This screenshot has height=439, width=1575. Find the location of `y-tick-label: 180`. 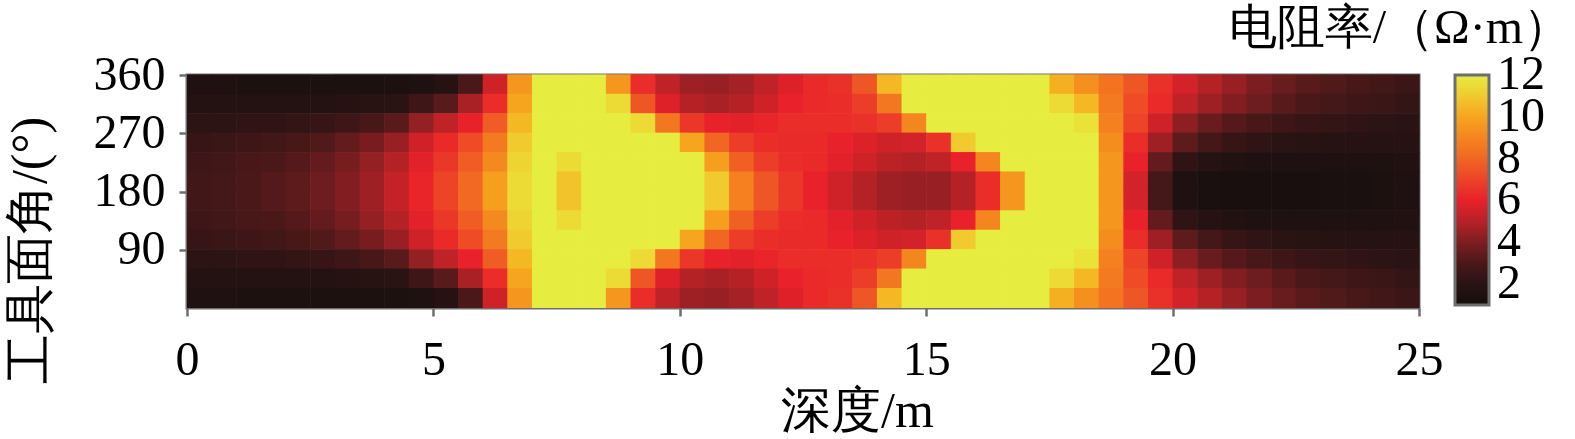

y-tick-label: 180 is located at coordinates (129, 189).